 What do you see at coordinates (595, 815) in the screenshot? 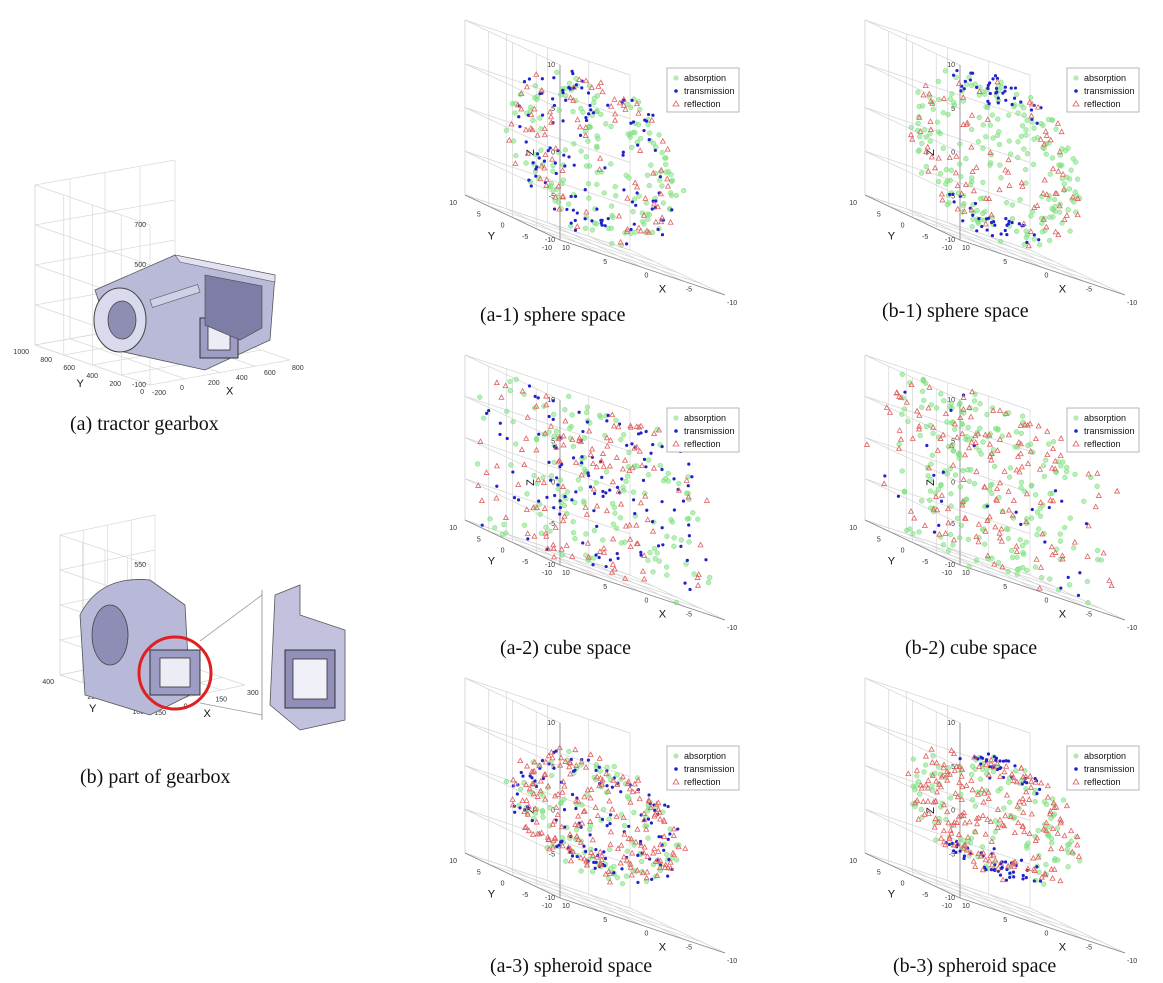
I see `grid` at bounding box center [595, 815].